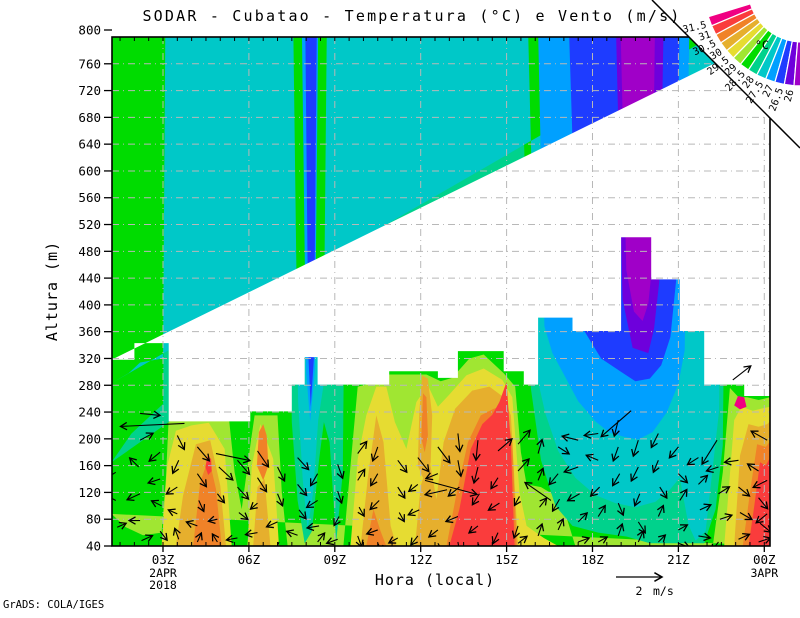 The image size is (800, 618). I want to click on grads-watermark: GrADS: COLA/IGES, so click(53, 605).